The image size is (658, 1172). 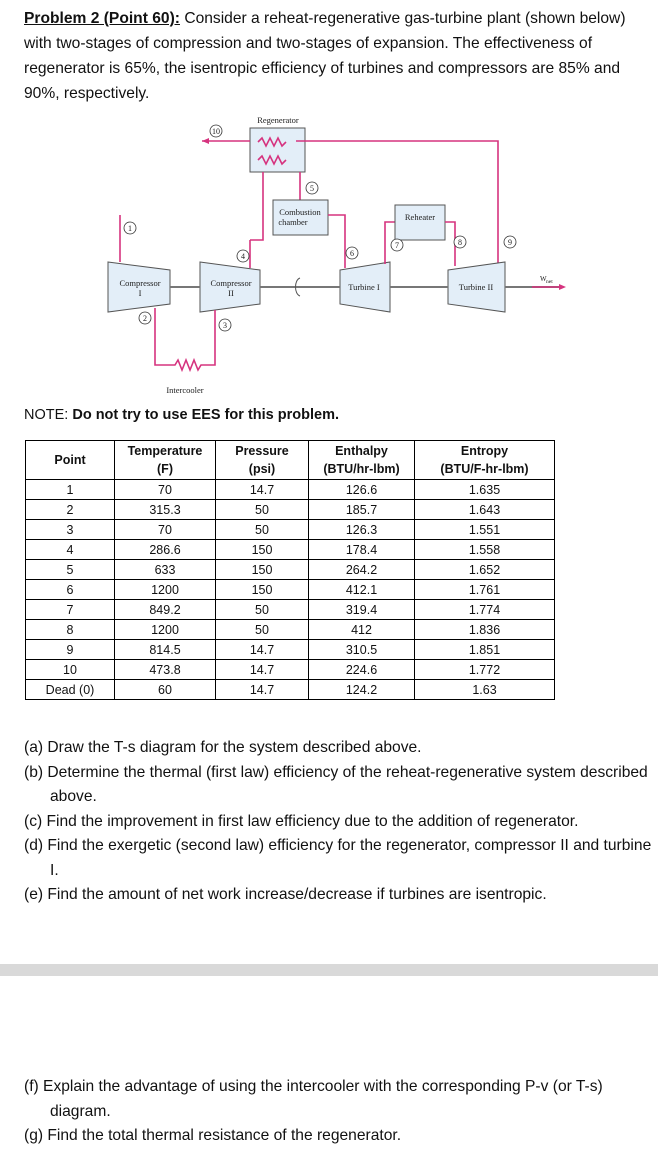 What do you see at coordinates (361, 609) in the screenshot?
I see `table-cell: 319.4` at bounding box center [361, 609].